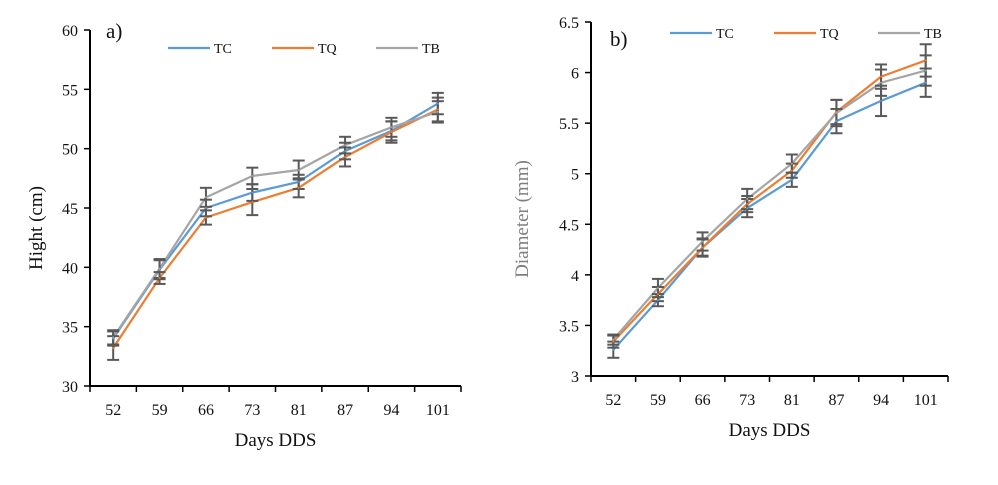 This screenshot has width=998, height=485. Describe the element at coordinates (114, 31) in the screenshot. I see `panel-label: a)` at that location.